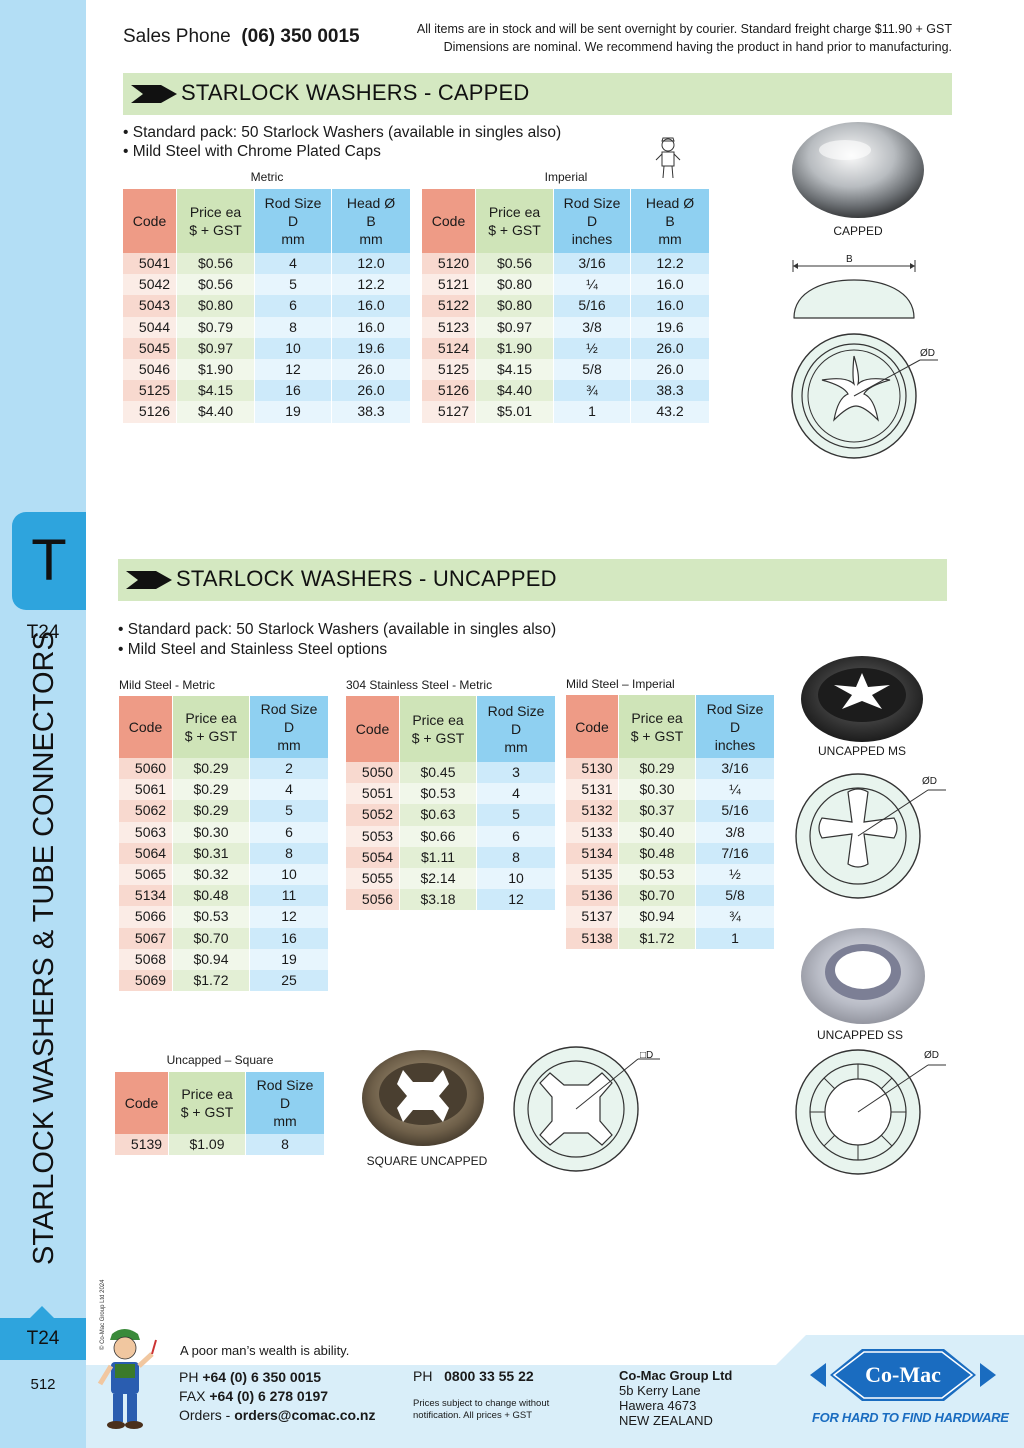 The width and height of the screenshot is (1024, 1448). I want to click on table-row: 5052 $0.63 5, so click(451, 815).